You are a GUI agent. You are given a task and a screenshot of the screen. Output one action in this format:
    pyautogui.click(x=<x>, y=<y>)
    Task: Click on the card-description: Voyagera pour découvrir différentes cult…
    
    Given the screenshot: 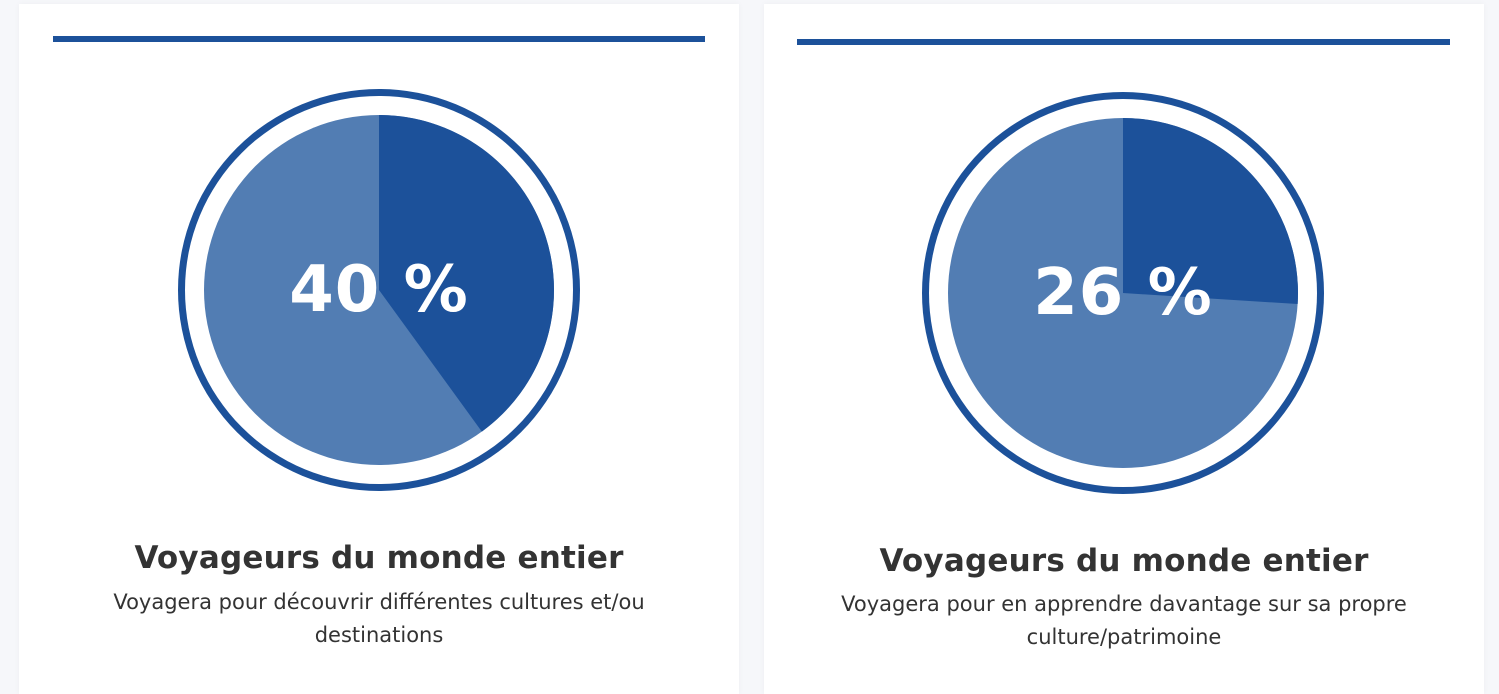 What is the action you would take?
    pyautogui.click(x=379, y=618)
    